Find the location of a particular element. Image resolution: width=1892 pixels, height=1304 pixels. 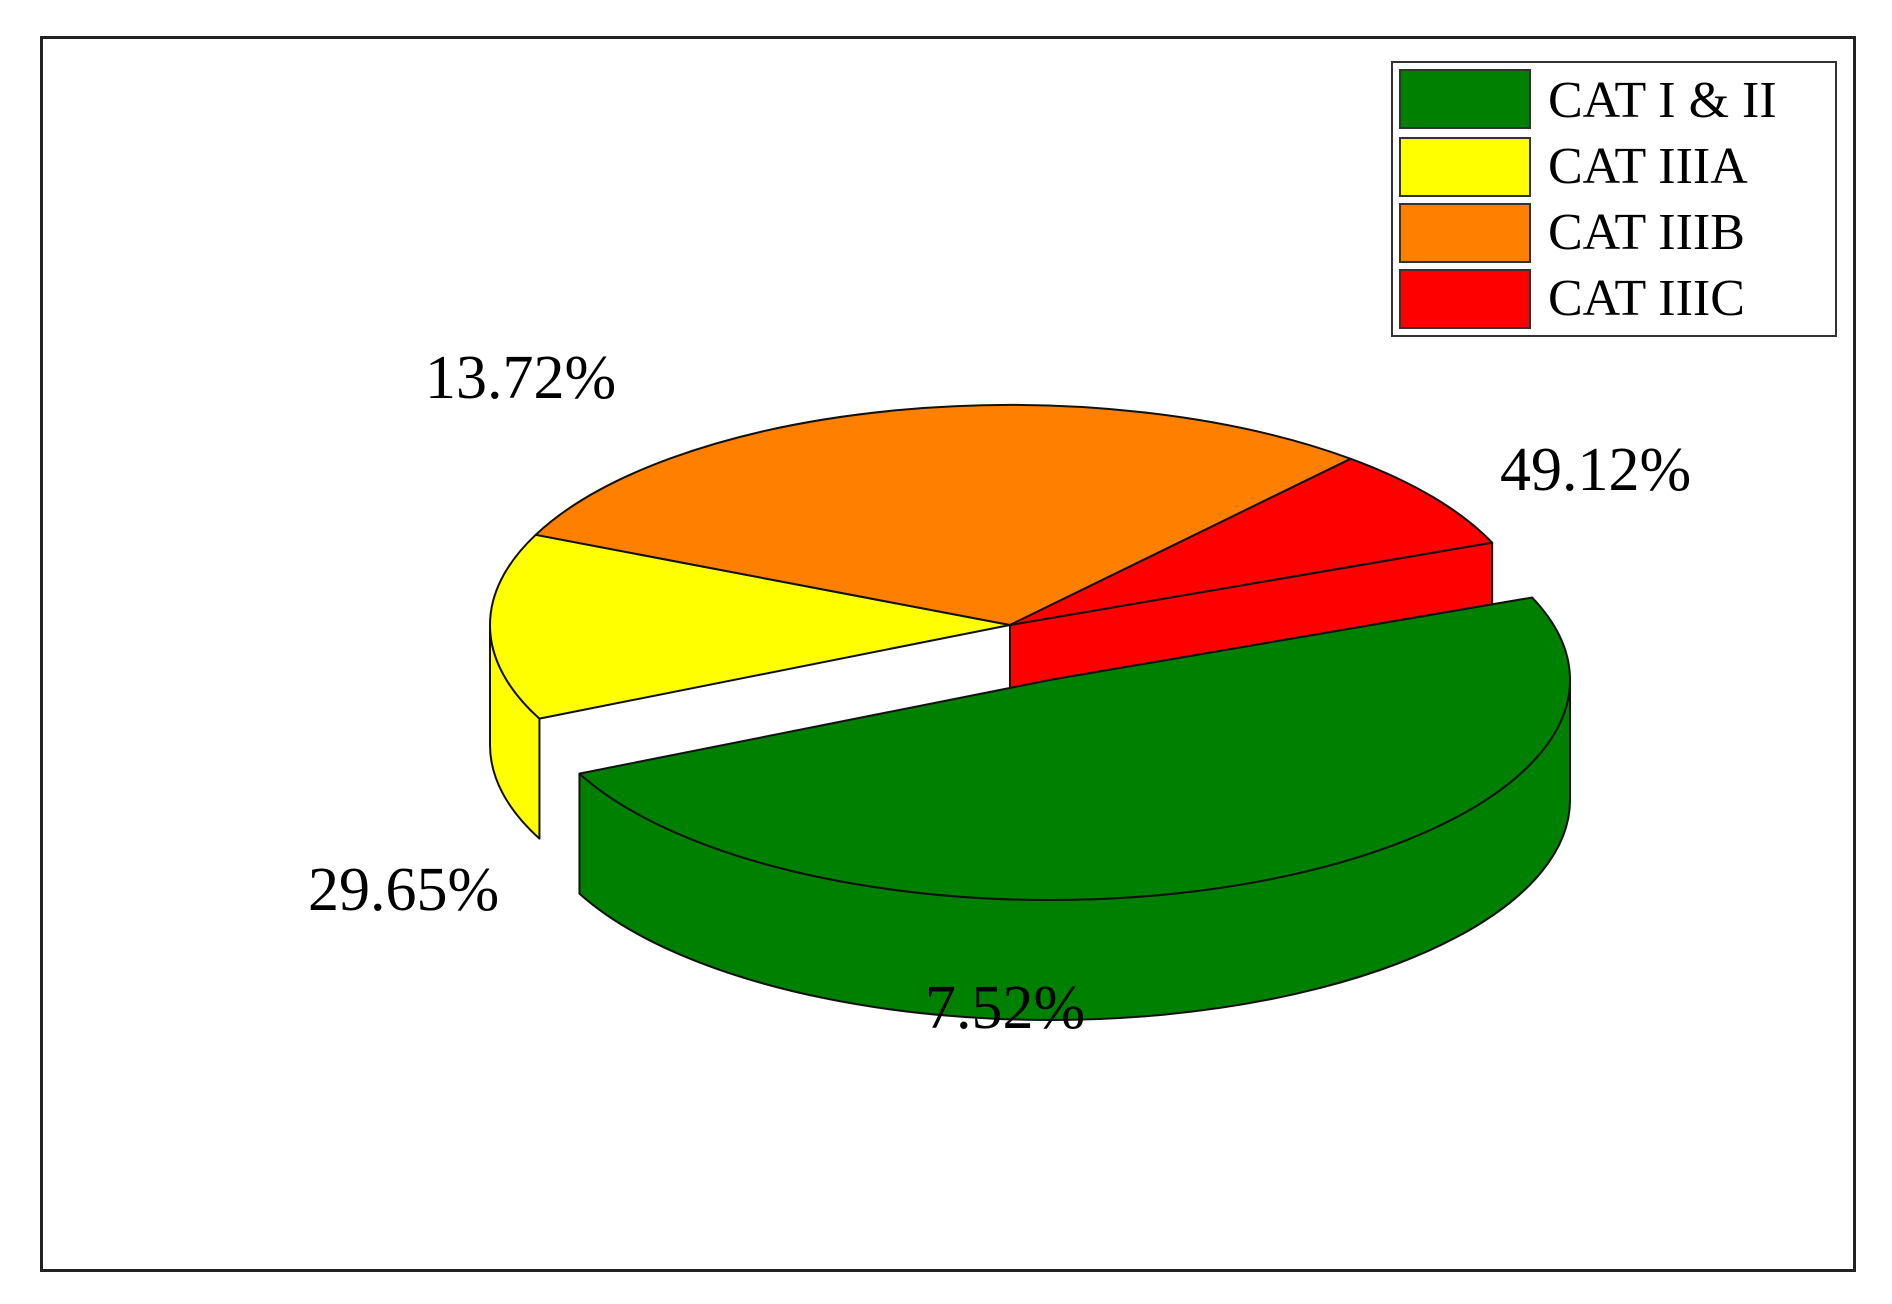

legend-swatch-cat-iiic is located at coordinates (1465, 299).